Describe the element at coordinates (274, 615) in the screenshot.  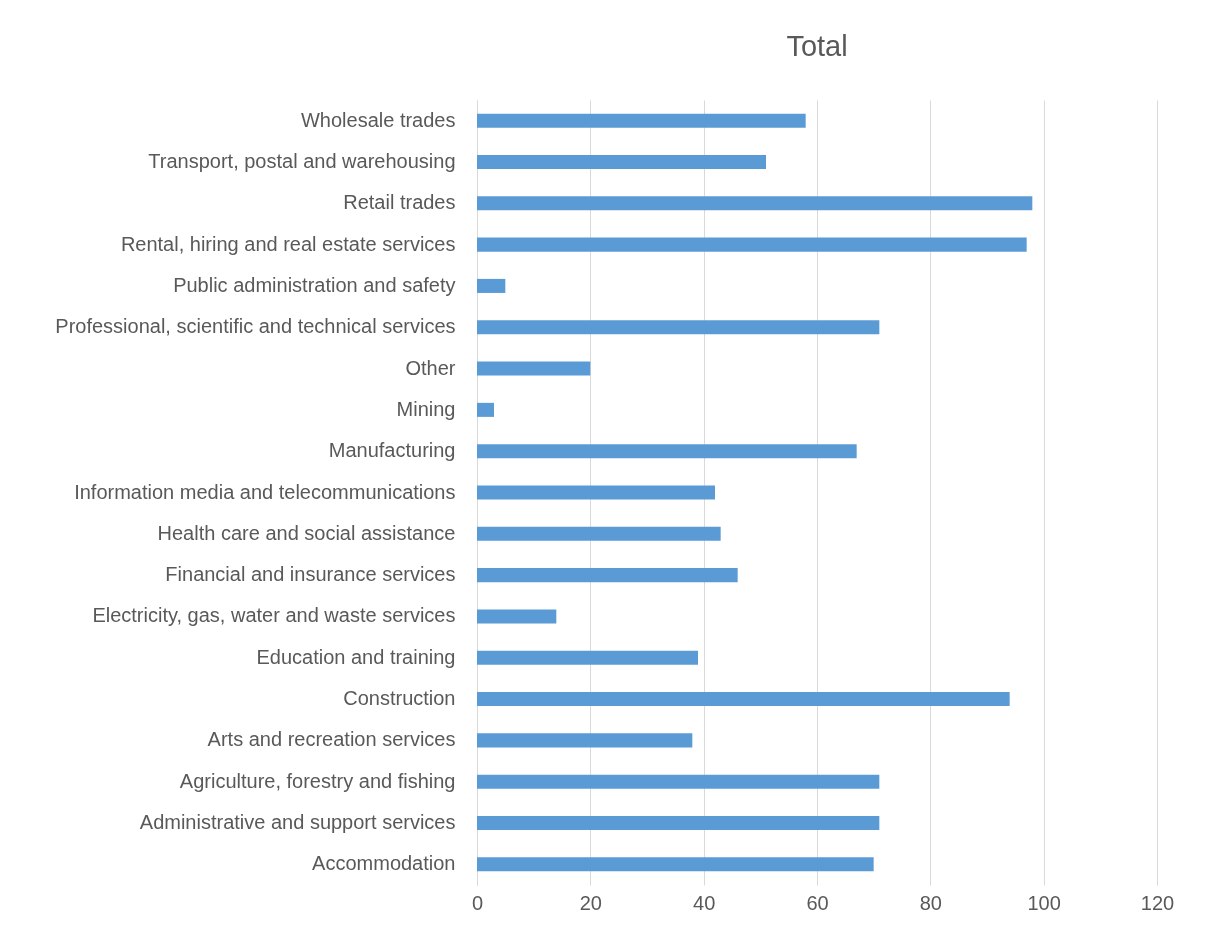
I see `y-tick-label: Electricity, gas, water and waste services` at that location.